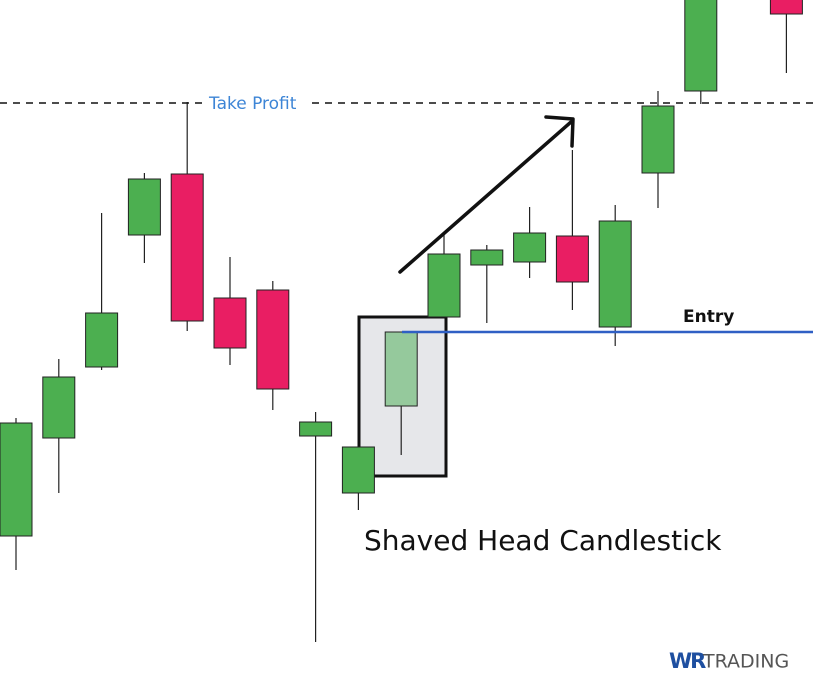  Describe the element at coordinates (486, 194) in the screenshot. I see `arrow` at that location.